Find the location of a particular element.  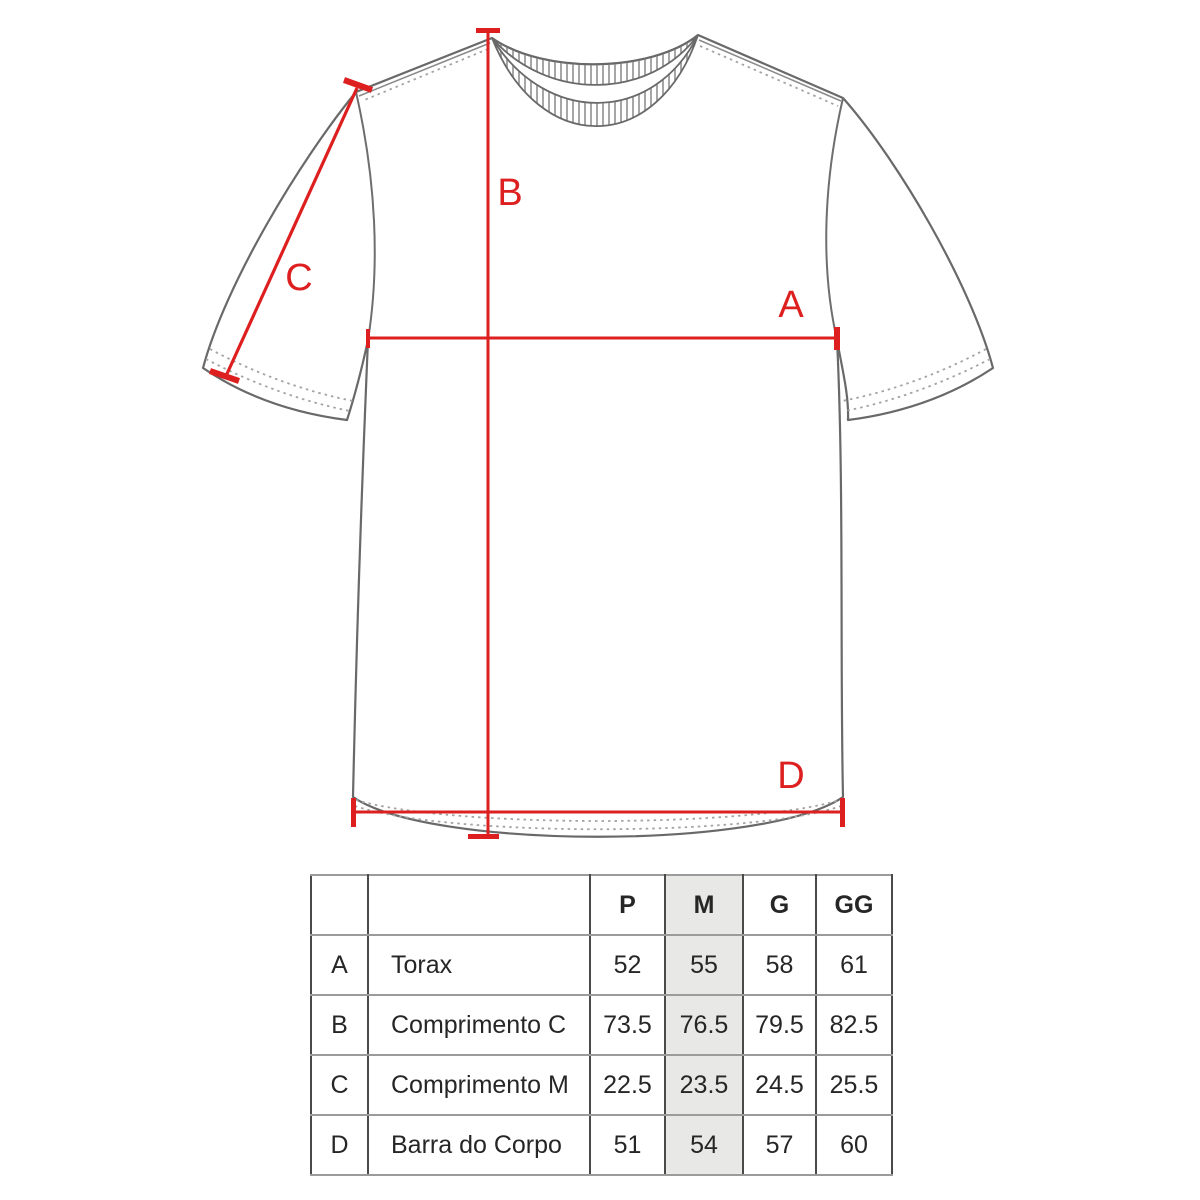

table-row-c: C Comprimento M 22.5 23.5 24.5 25.5 is located at coordinates (601, 1085).